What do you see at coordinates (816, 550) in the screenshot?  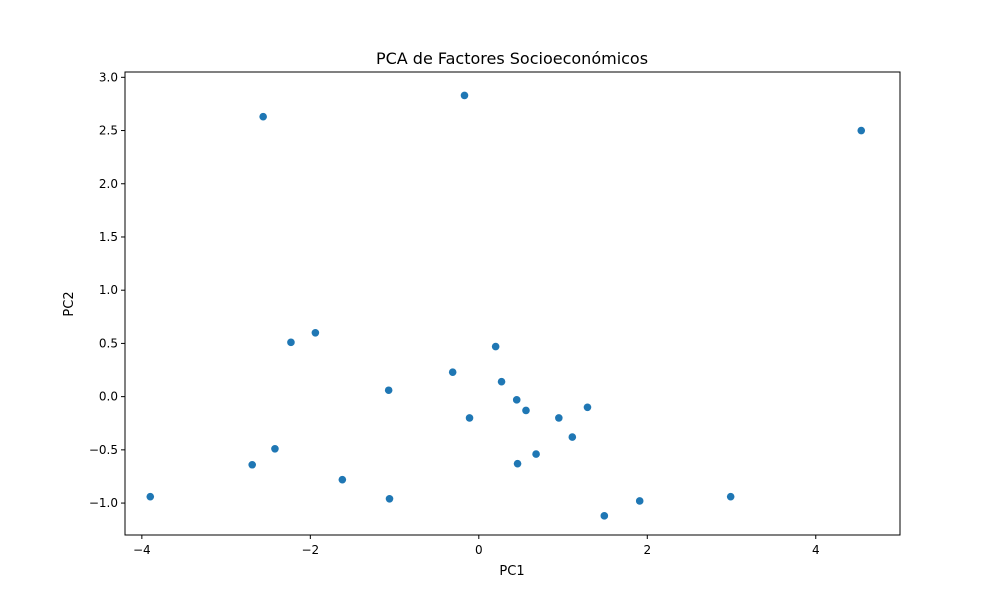 I see `x-tick-label: 4` at bounding box center [816, 550].